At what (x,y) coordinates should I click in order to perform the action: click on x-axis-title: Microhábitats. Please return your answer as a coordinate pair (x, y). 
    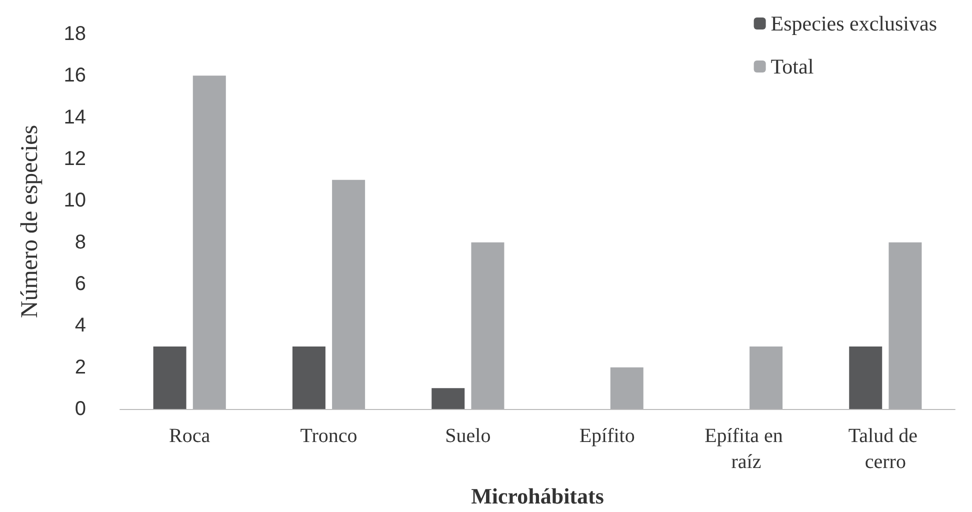
    Looking at the image, I should click on (537, 496).